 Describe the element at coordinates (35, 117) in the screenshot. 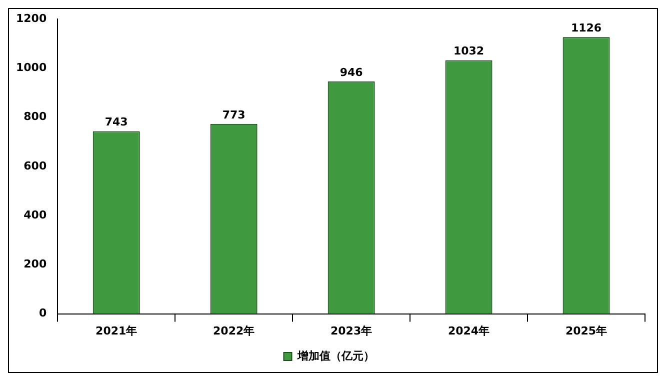

I see `y-tick-label: 800` at that location.